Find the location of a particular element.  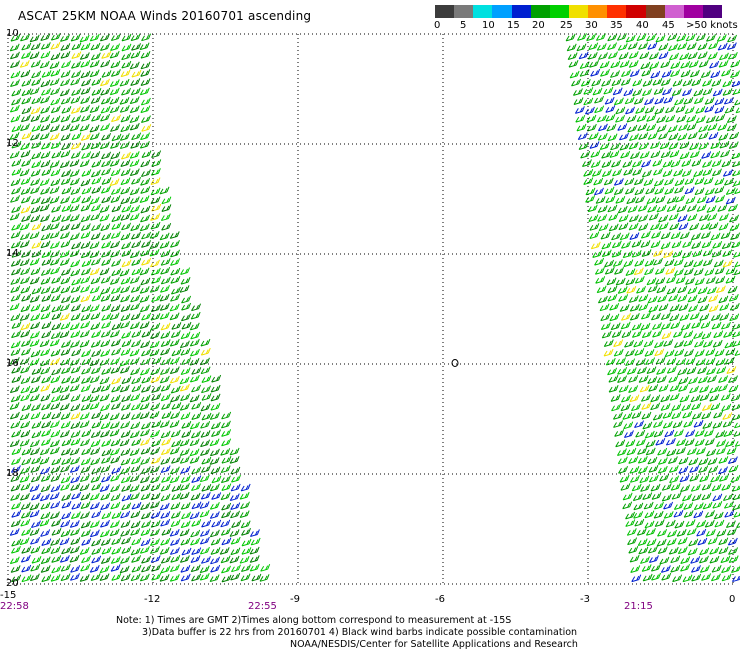

legend-swatch is located at coordinates (617, 11).